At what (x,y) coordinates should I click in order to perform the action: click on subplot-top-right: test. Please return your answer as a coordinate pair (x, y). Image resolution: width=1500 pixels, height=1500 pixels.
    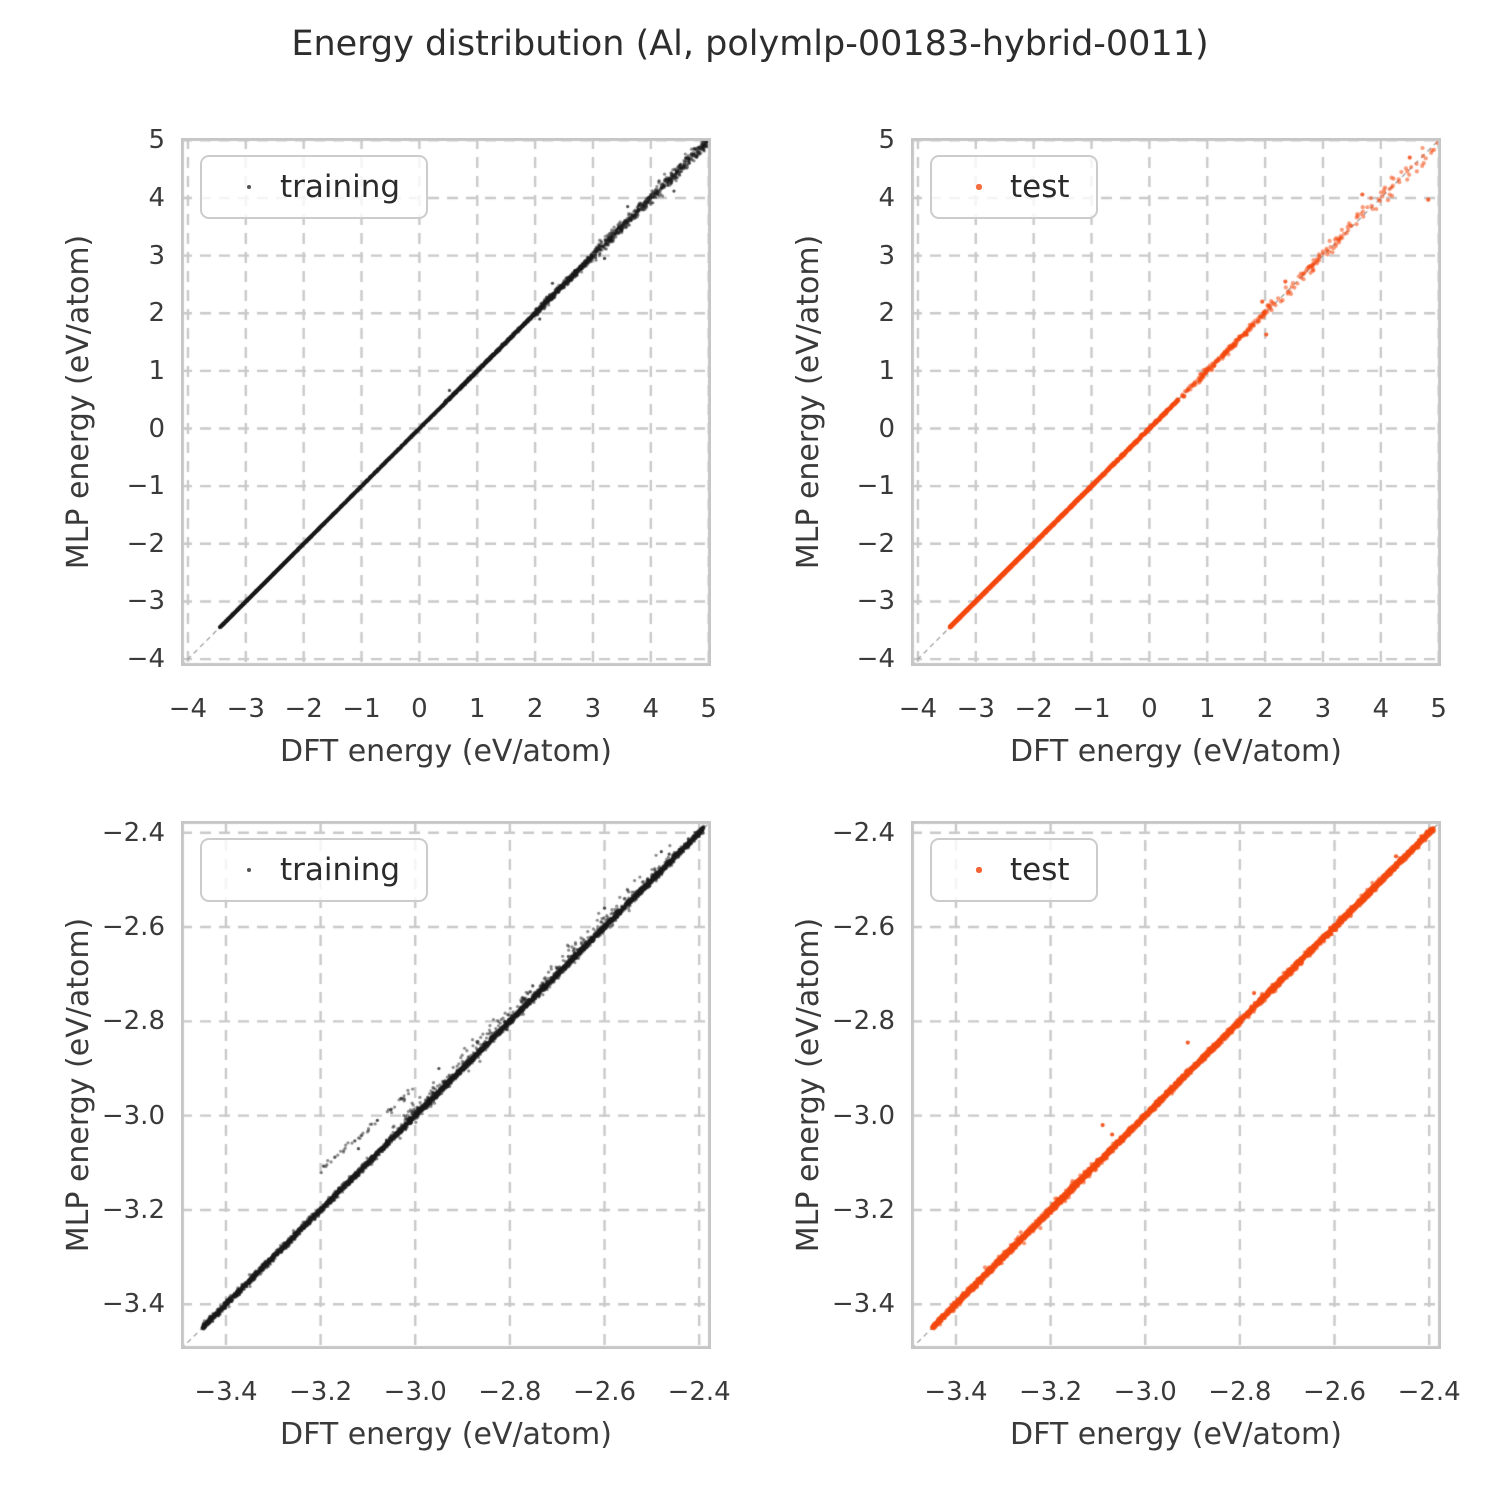
    Looking at the image, I should click on (1176, 402).